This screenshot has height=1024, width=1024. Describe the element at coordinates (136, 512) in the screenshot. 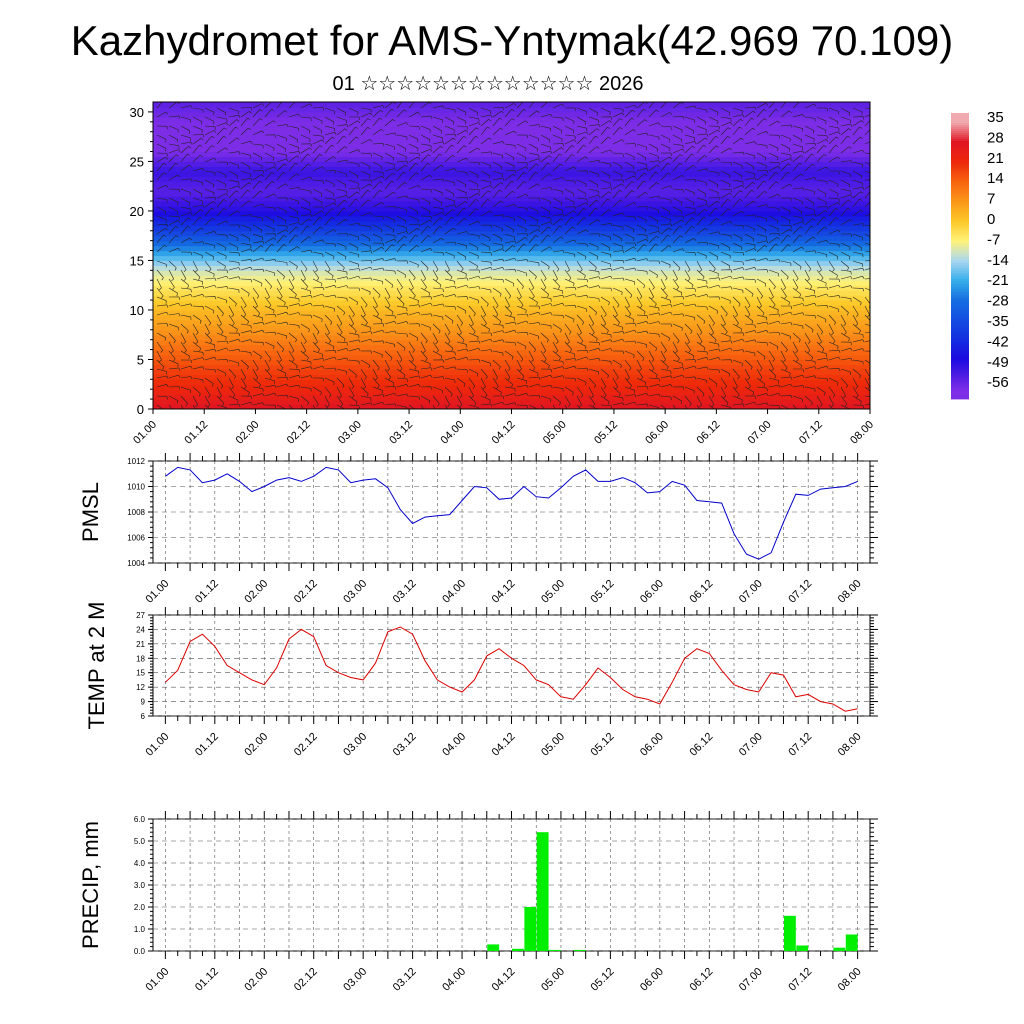

I see `y-tick-label: 1008` at that location.